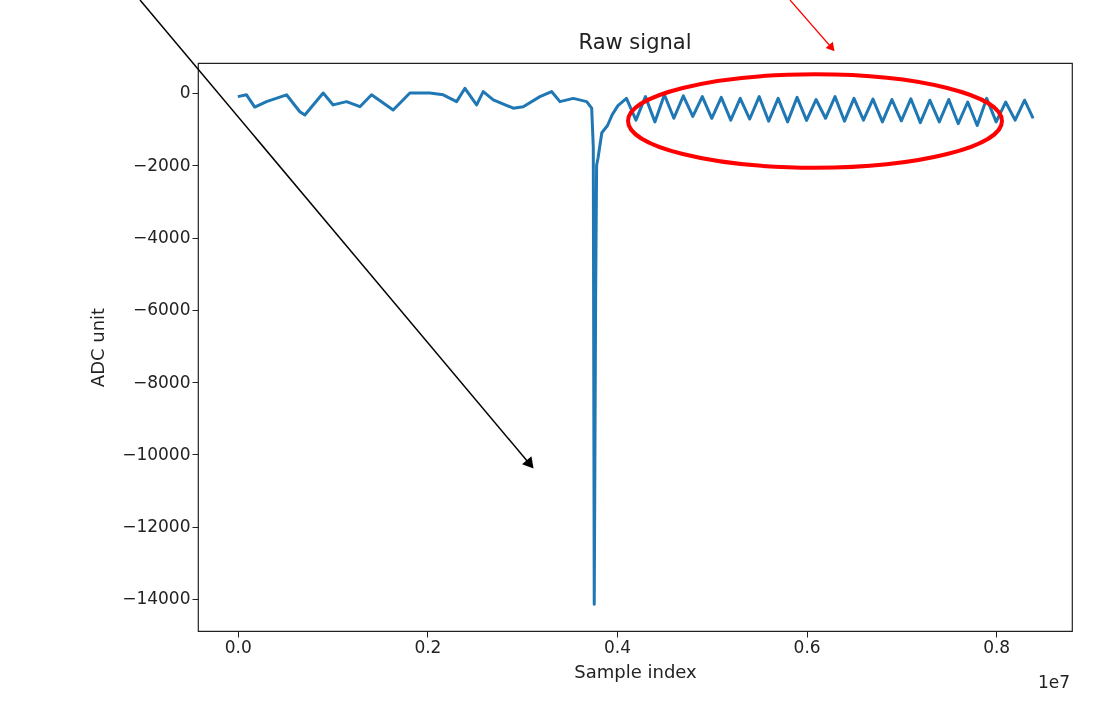  What do you see at coordinates (238, 646) in the screenshot?
I see `x-tick-label: 0.0` at bounding box center [238, 646].